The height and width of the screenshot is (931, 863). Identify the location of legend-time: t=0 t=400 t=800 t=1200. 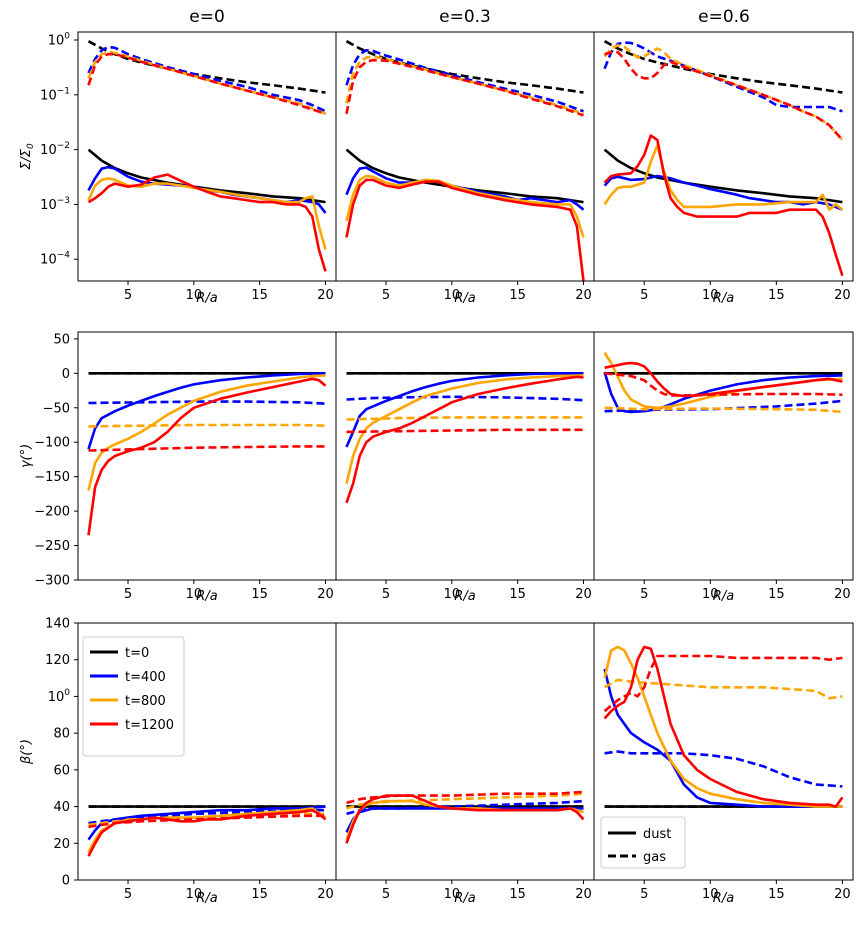
(133, 696).